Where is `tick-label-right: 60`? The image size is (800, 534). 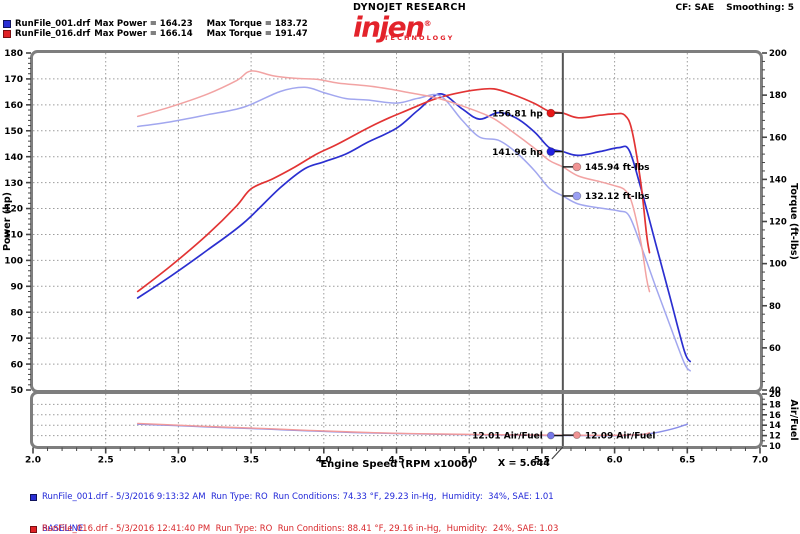 tick-label-right: 60 is located at coordinates (775, 349).